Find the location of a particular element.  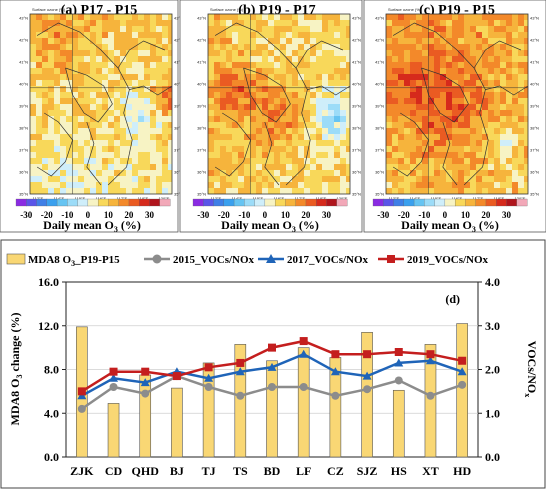

map-a-corner-note: Surface ozone (%) is located at coordinates (49, 9).